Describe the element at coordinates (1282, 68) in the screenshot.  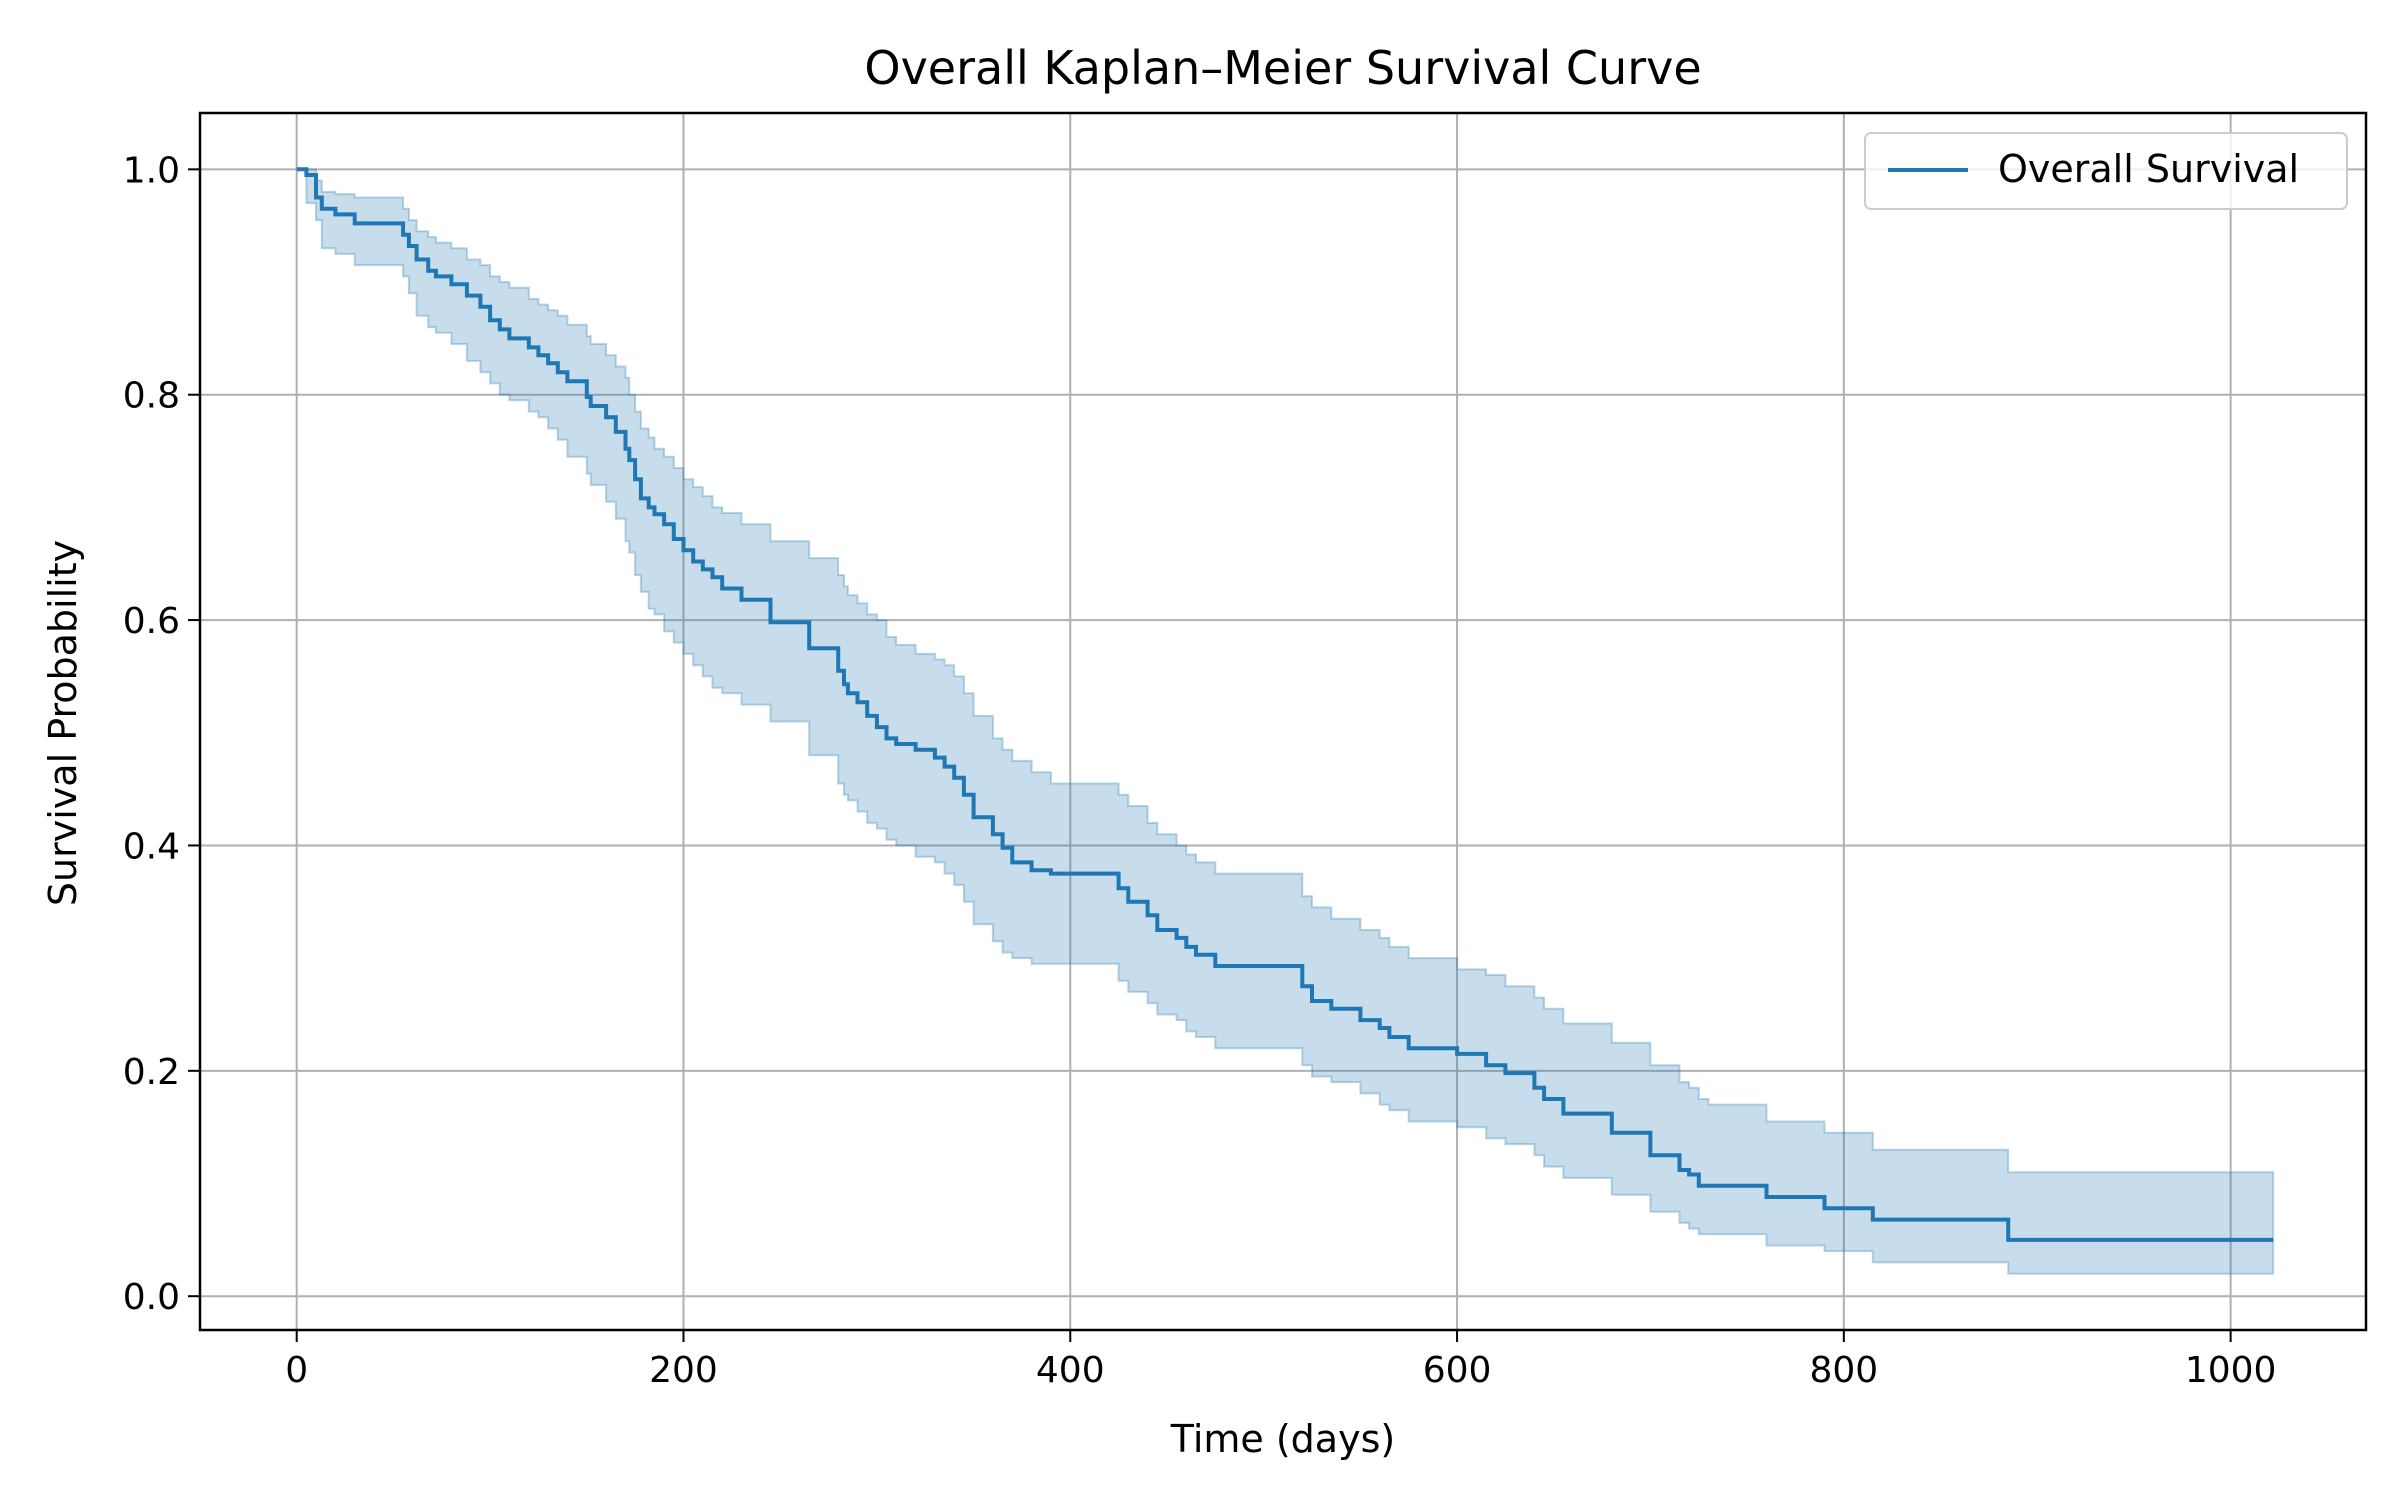
I see `chart-title: Overall Kaplan–Meier Survival Curve` at that location.